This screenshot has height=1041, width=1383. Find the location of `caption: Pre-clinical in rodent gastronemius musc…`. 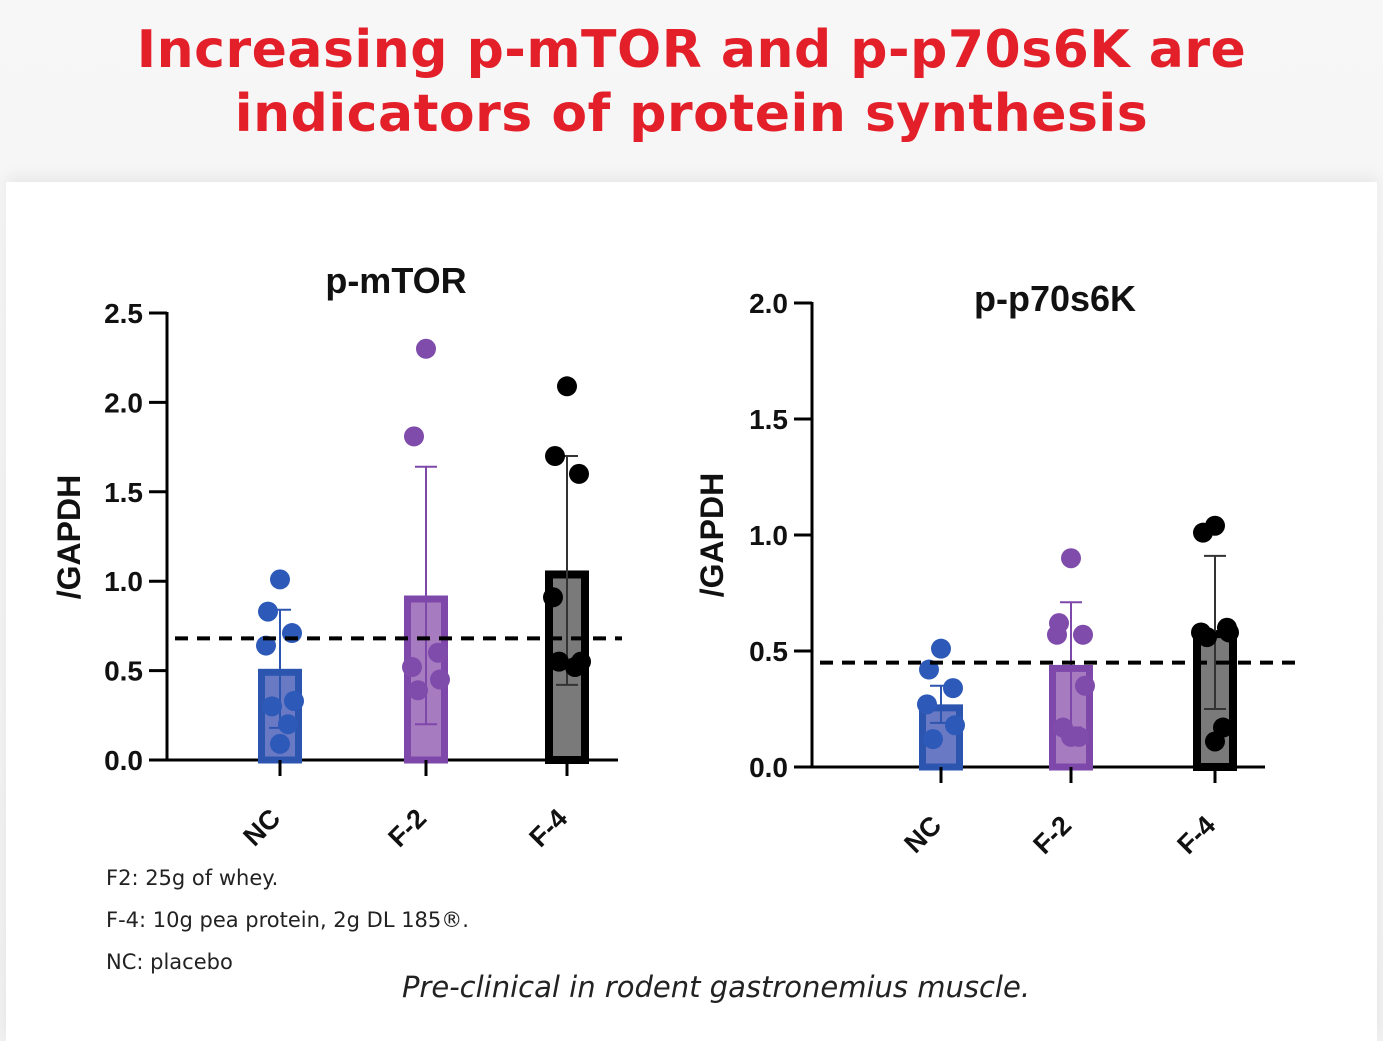

caption: Pre-clinical in rodent gastronemius musc… is located at coordinates (716, 987).